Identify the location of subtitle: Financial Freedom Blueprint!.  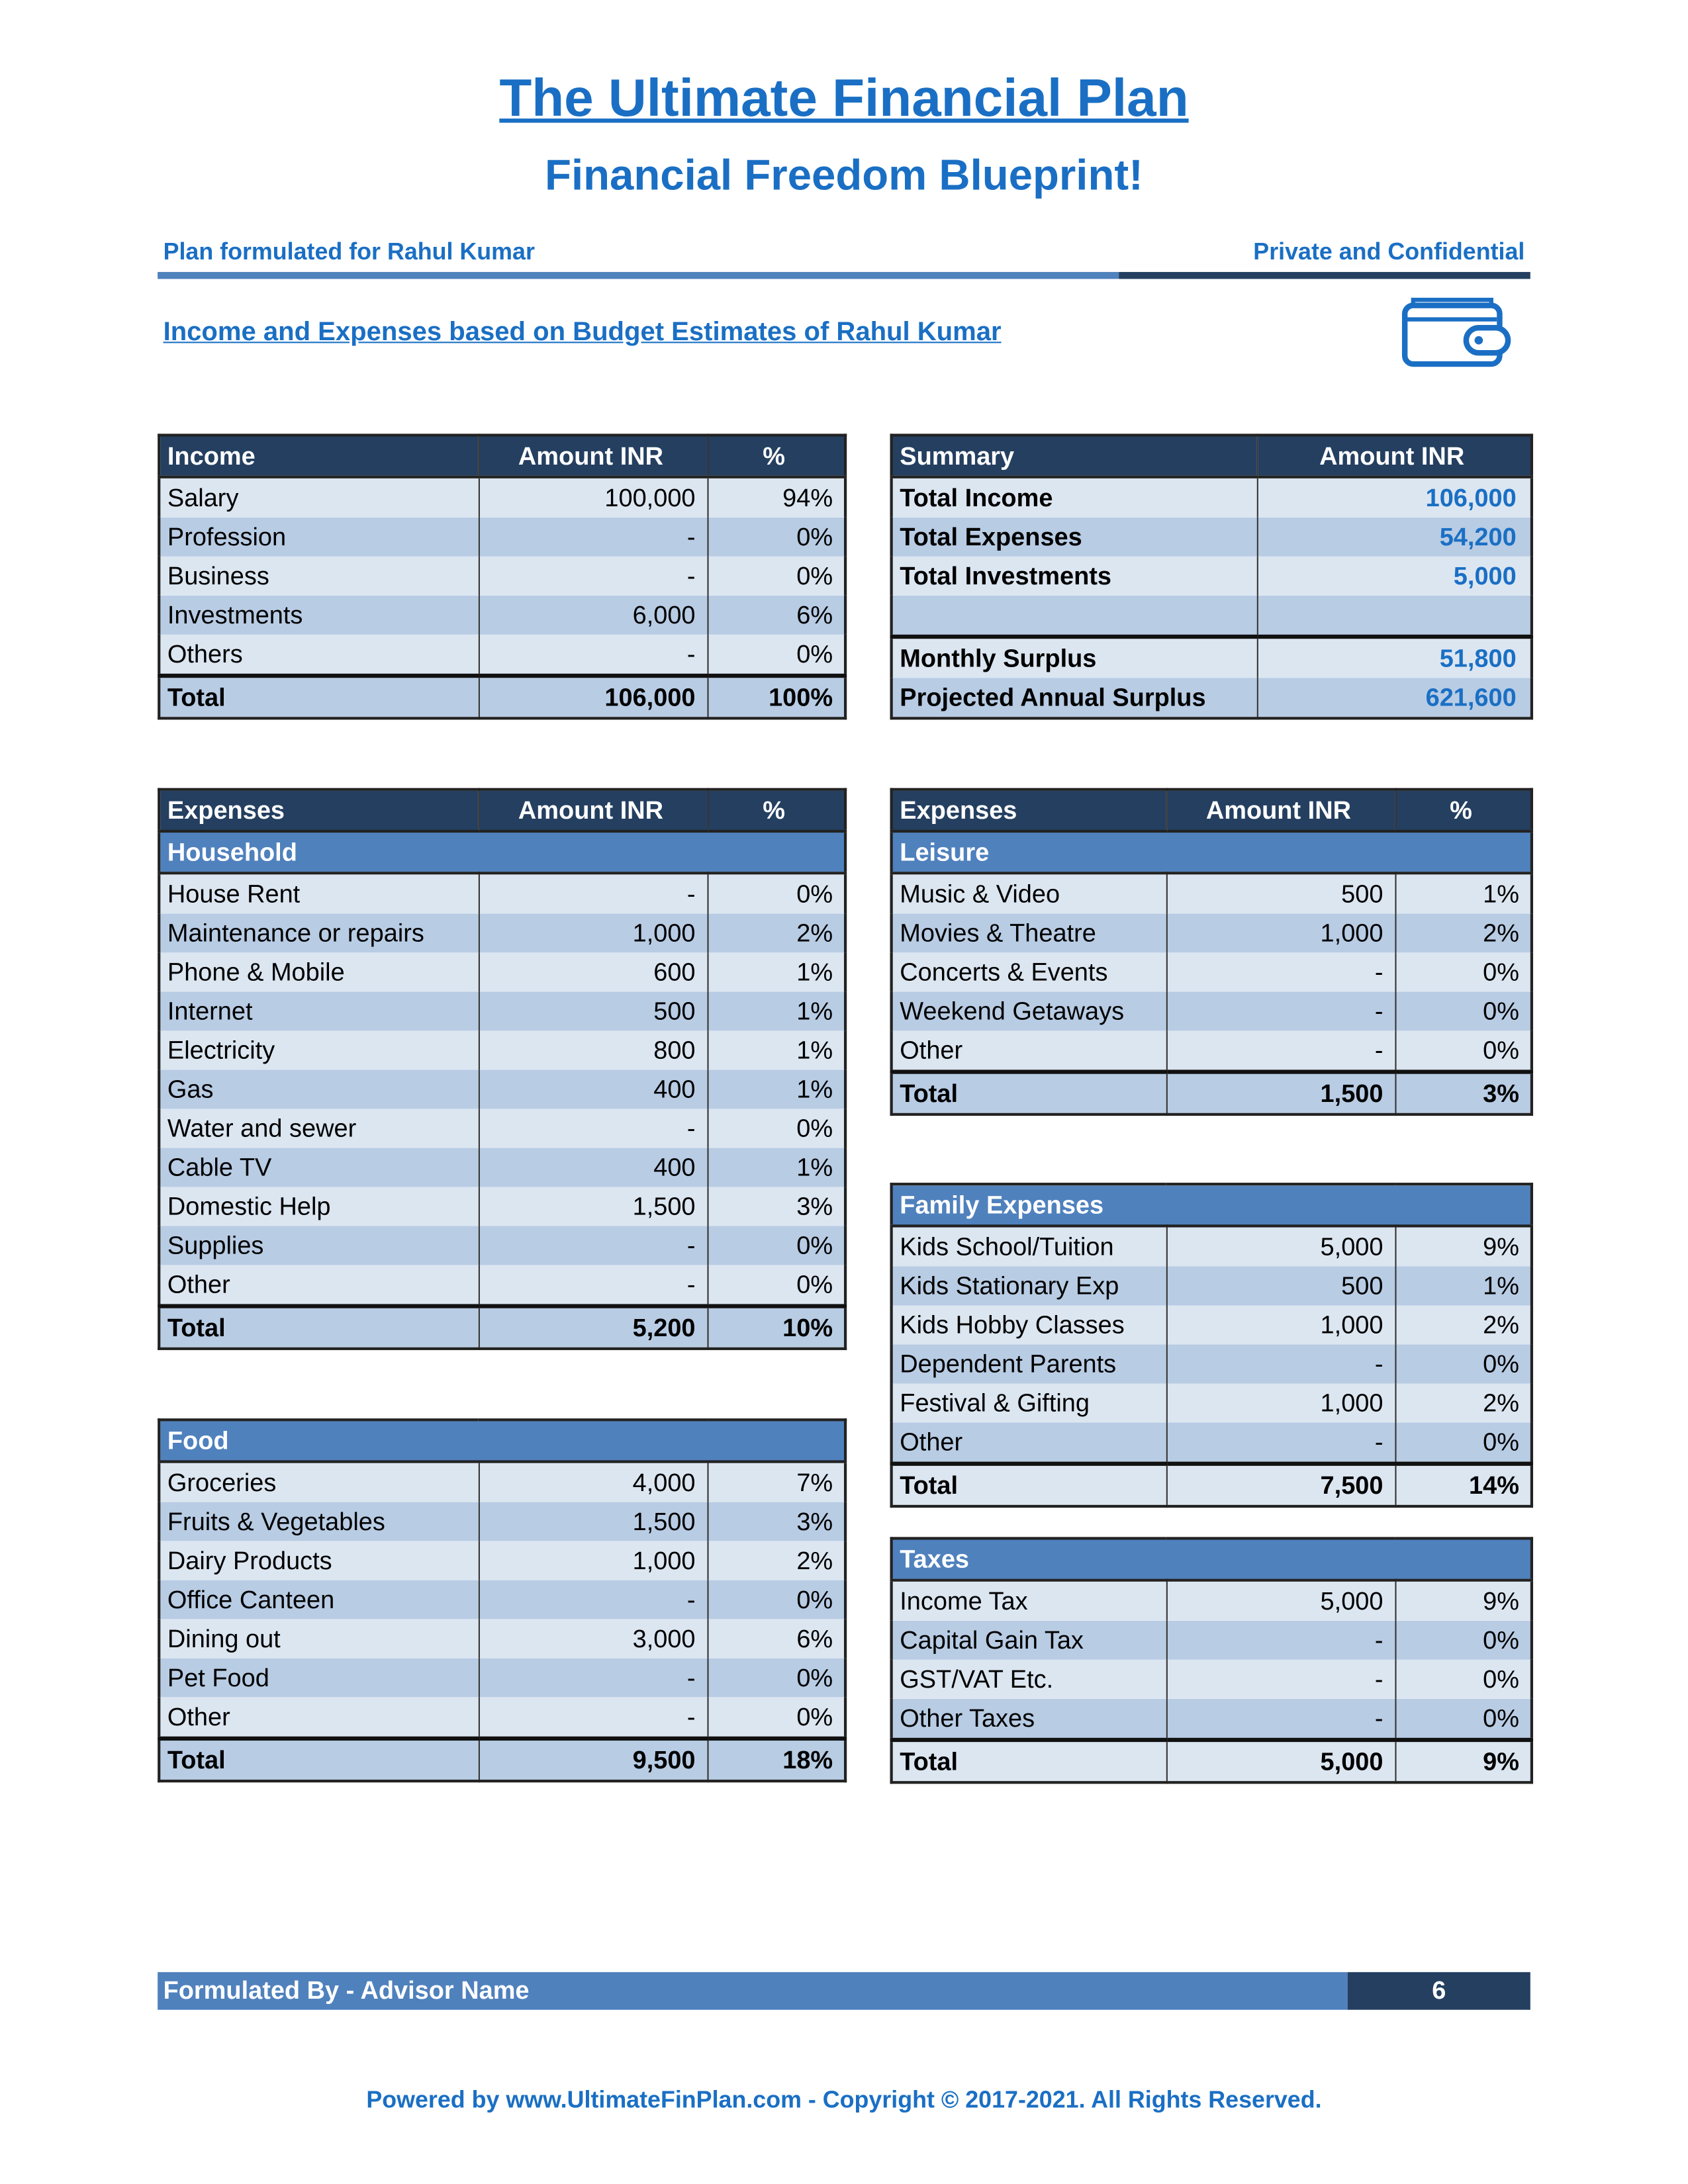
(844, 175).